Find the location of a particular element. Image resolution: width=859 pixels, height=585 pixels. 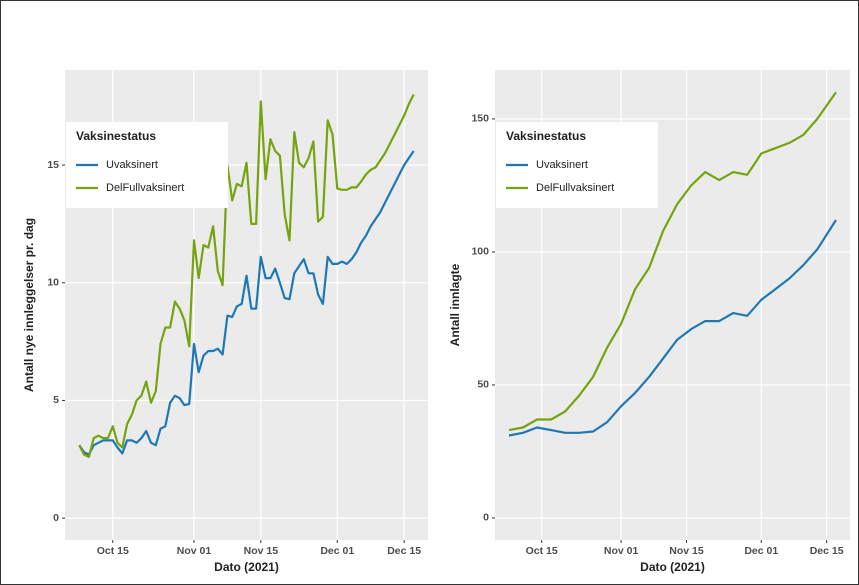

y-tick-label: 100 is located at coordinates (480, 252).